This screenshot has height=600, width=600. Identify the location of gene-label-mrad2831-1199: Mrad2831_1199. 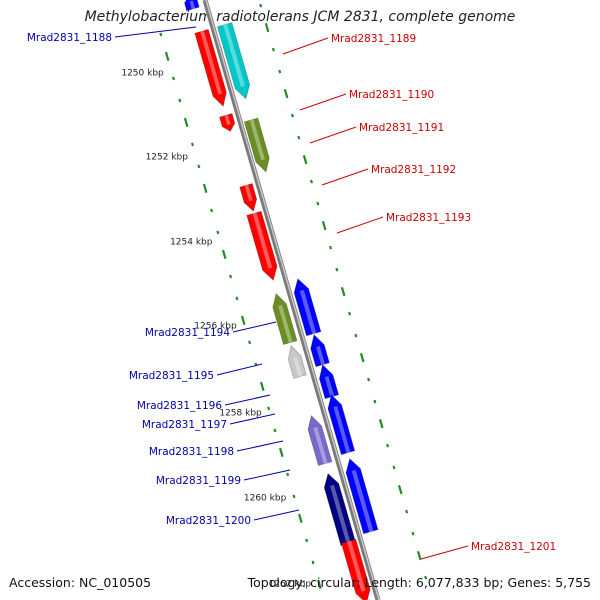
(198, 481).